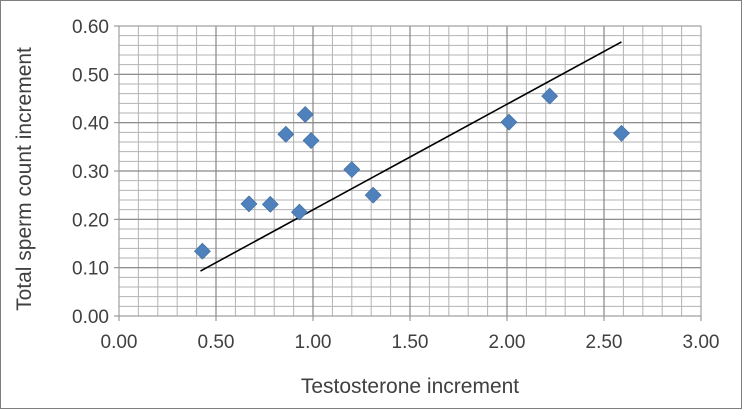 This screenshot has height=409, width=742. I want to click on x-tick-label: 2.50, so click(604, 342).